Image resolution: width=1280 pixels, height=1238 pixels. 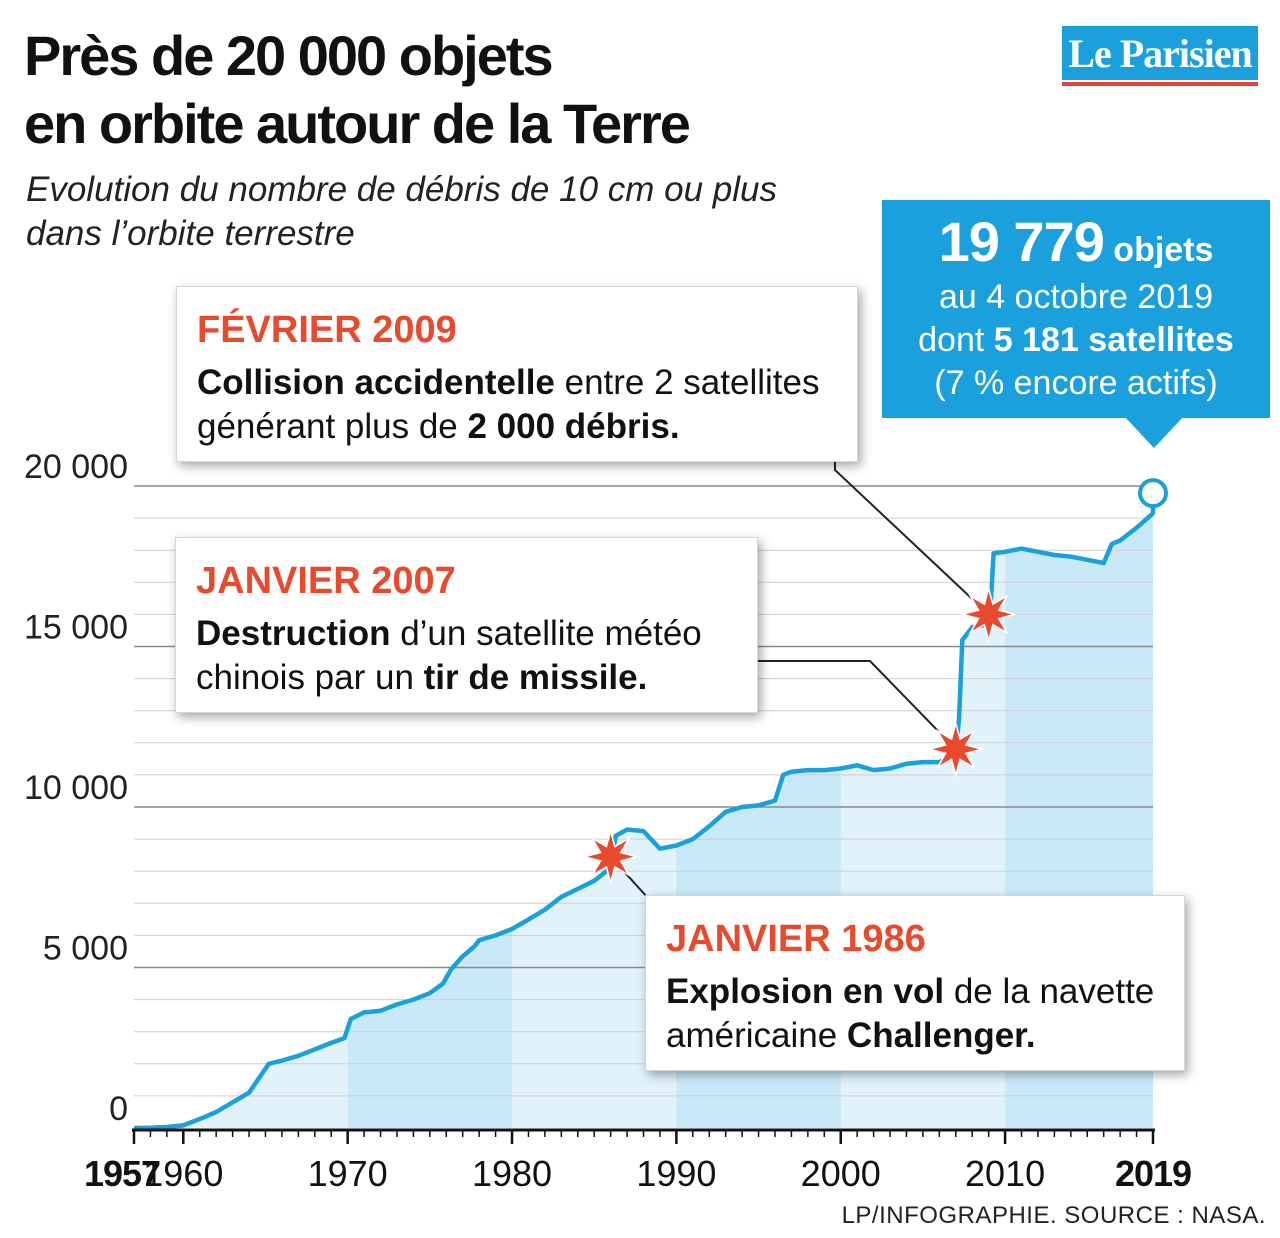 I want to click on callout-bold: 2 000 débris., so click(x=573, y=426).